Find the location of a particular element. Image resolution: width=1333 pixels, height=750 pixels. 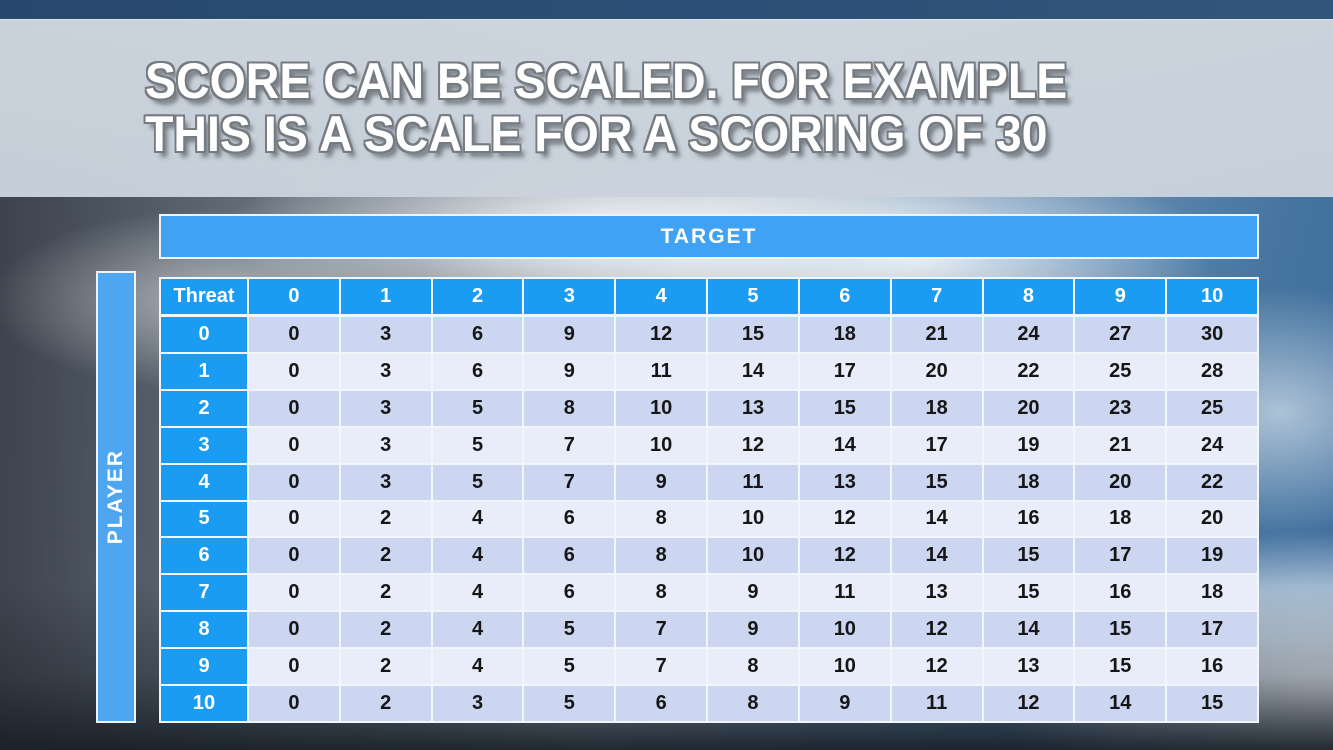

row-header: 7 is located at coordinates (204, 593).